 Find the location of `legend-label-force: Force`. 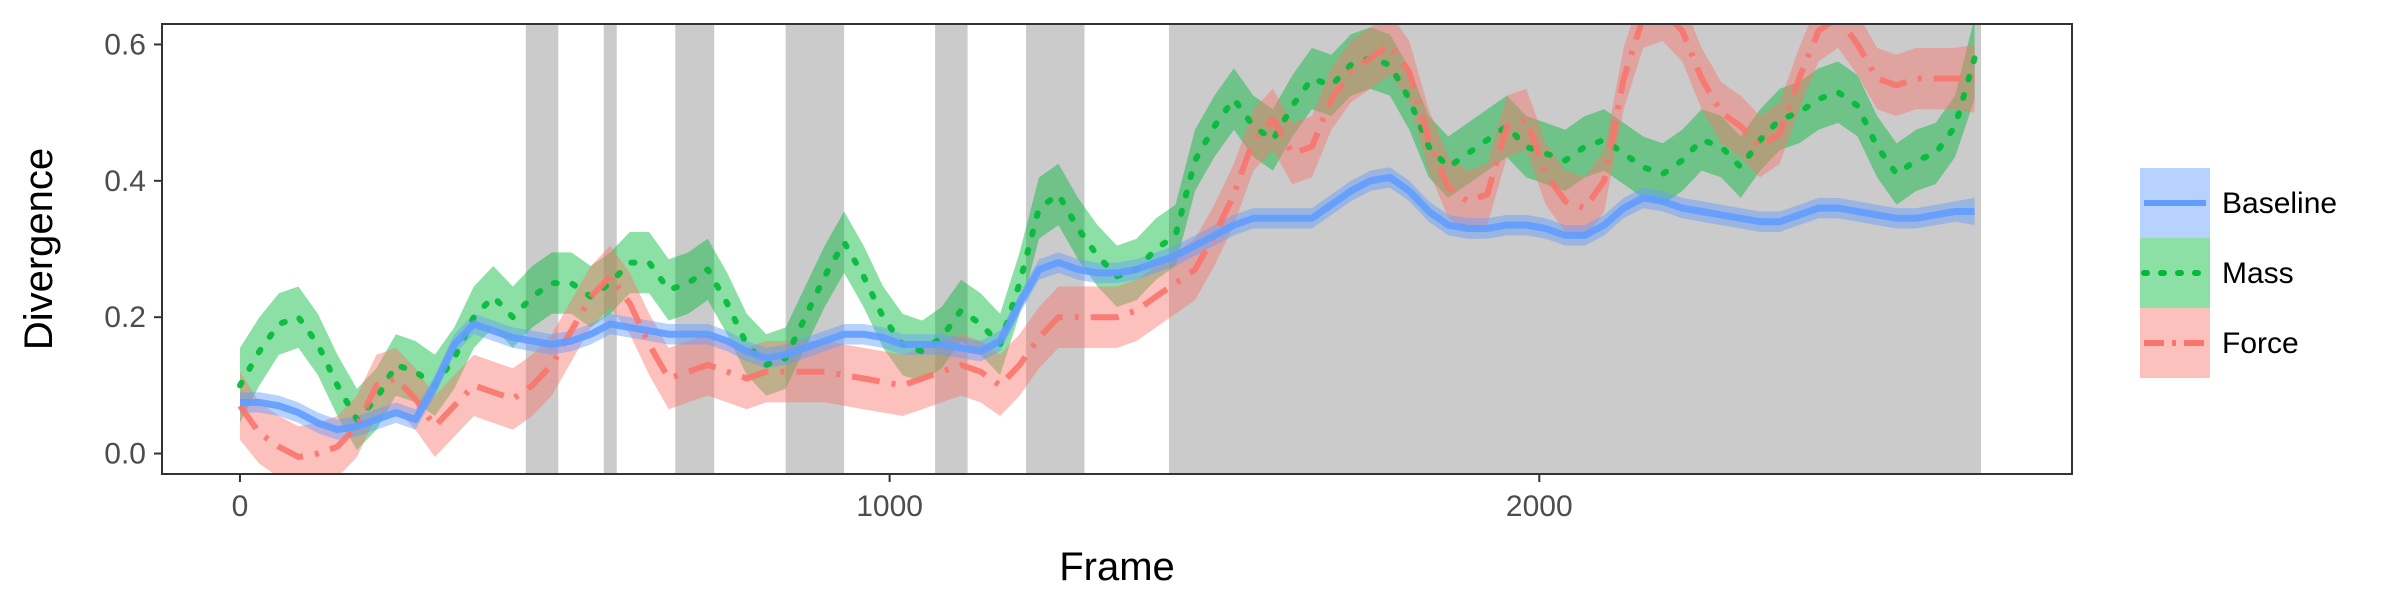

legend-label-force: Force is located at coordinates (2260, 343).